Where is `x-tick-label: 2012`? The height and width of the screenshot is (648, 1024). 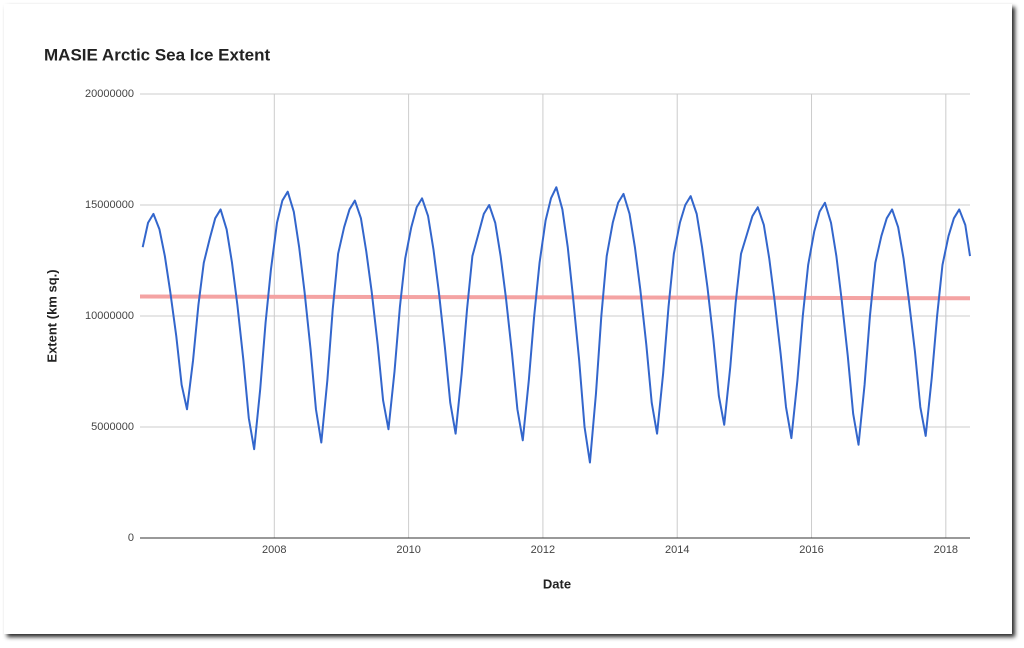
x-tick-label: 2012 is located at coordinates (543, 550).